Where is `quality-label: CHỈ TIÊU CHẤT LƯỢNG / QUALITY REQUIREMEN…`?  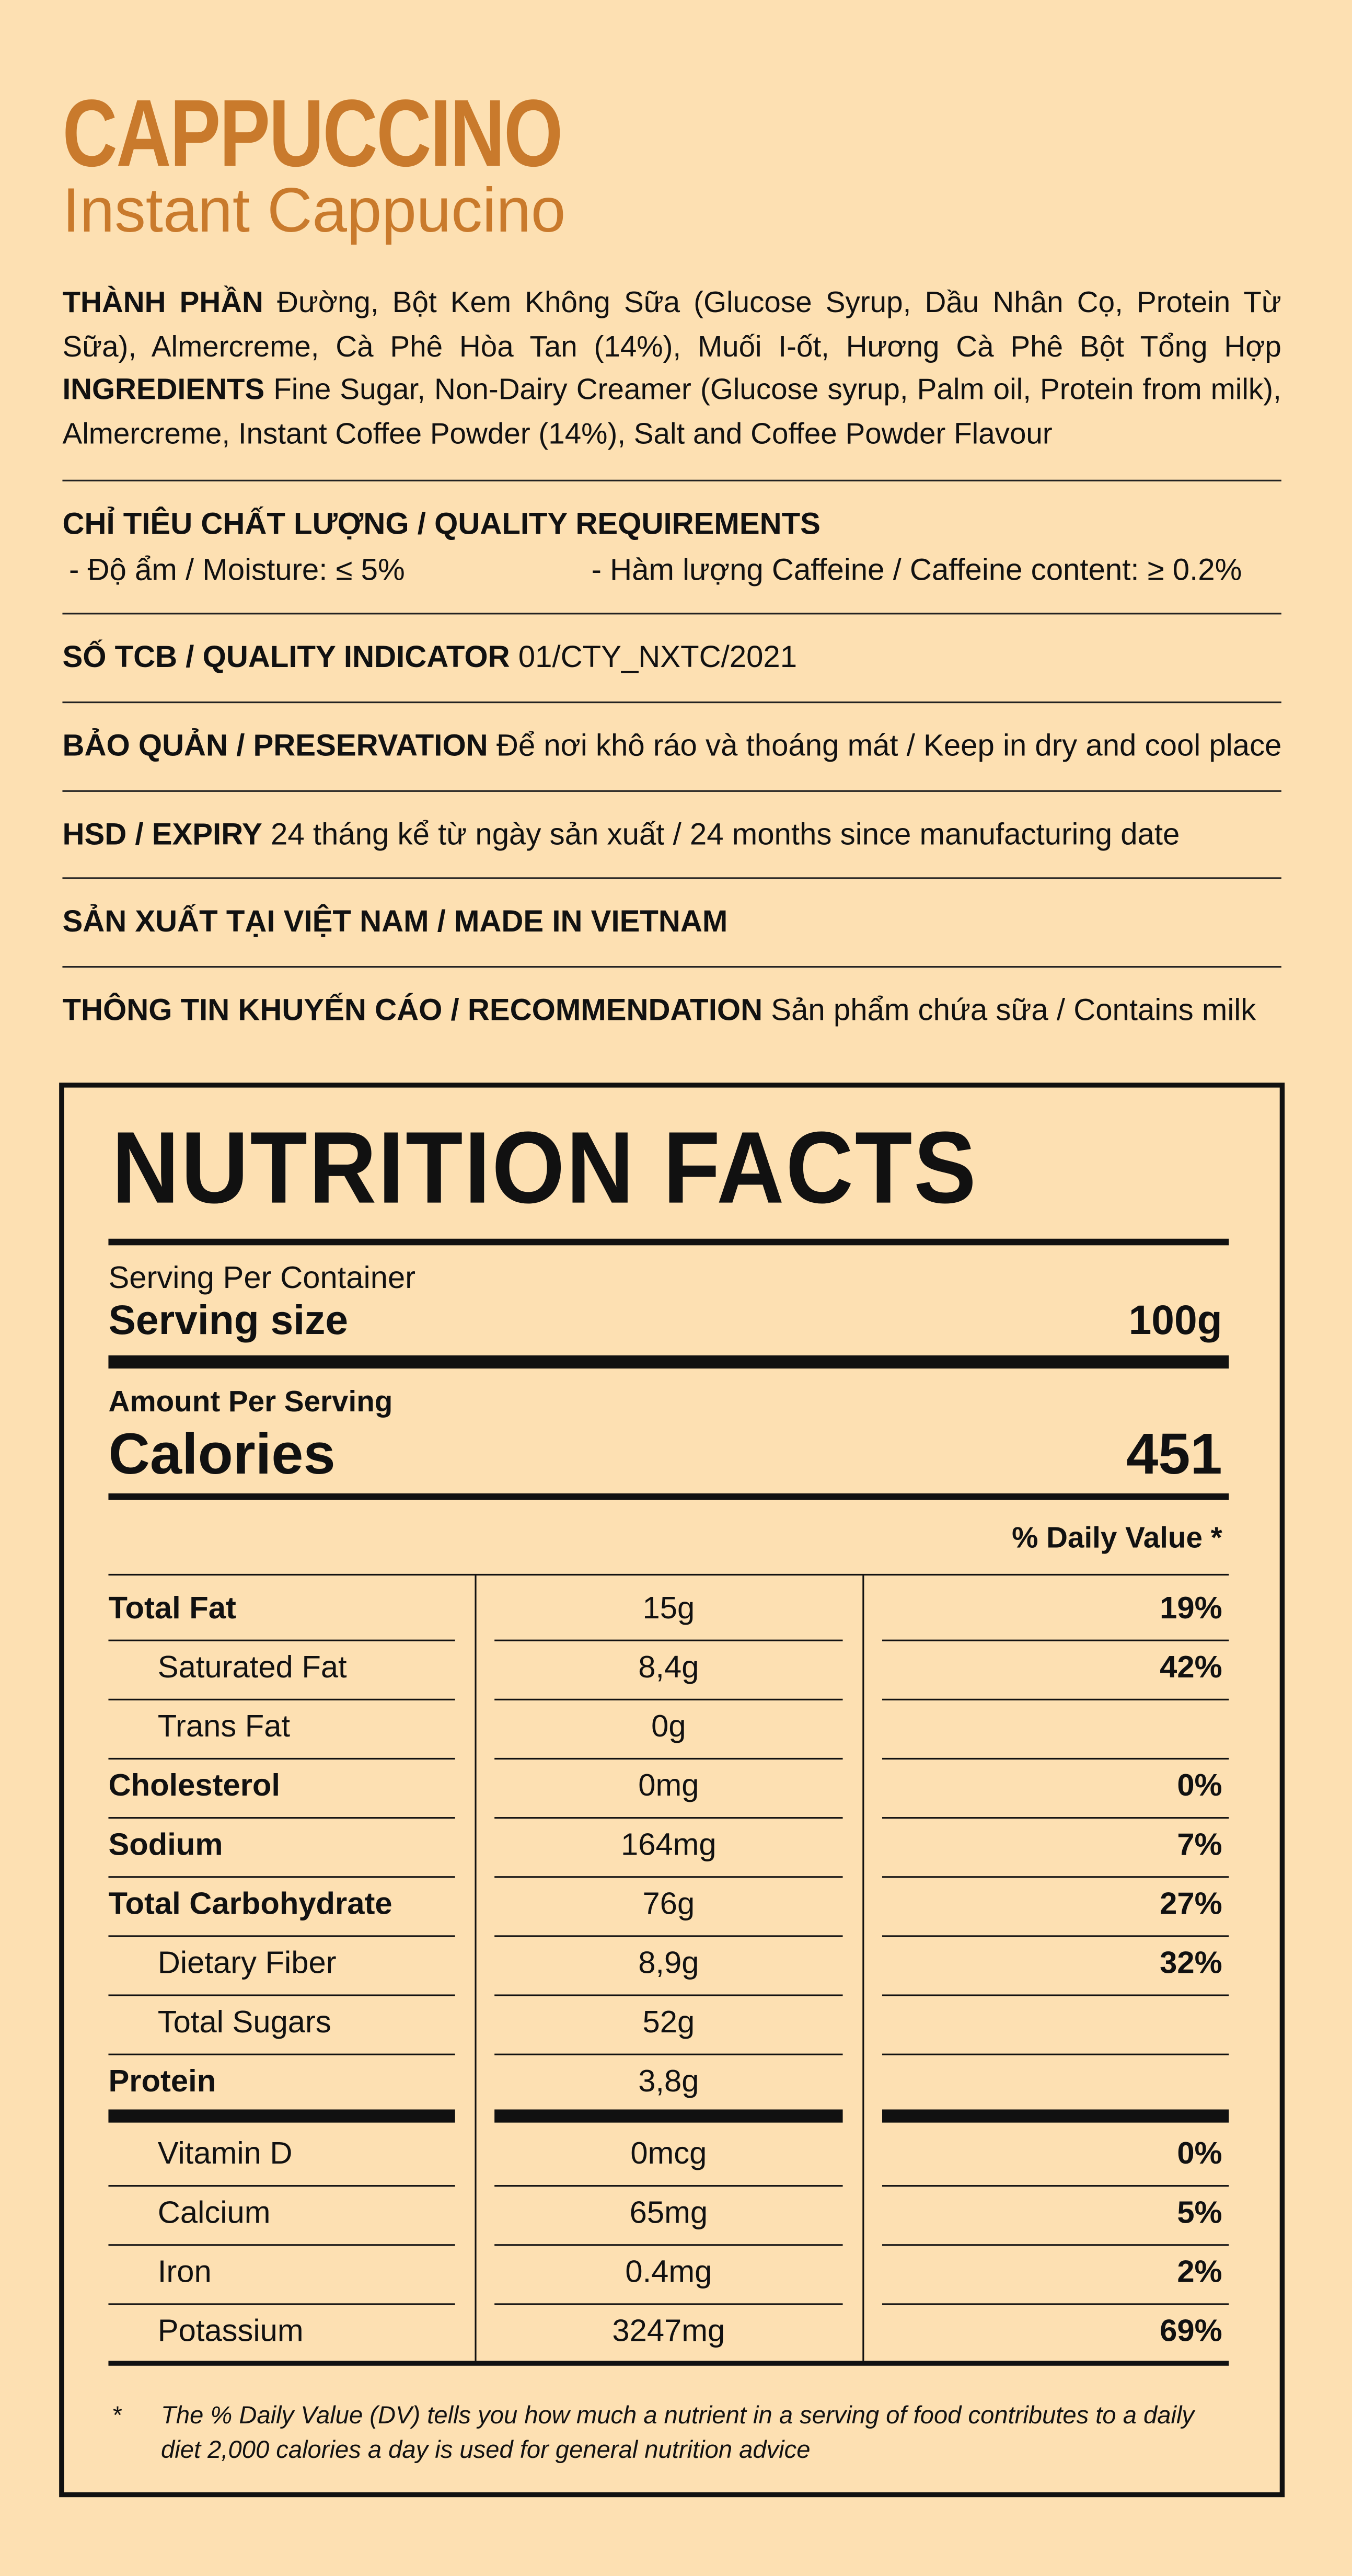 quality-label: CHỈ TIÊU CHẤT LƯỢNG / QUALITY REQUIREMEN… is located at coordinates (441, 524).